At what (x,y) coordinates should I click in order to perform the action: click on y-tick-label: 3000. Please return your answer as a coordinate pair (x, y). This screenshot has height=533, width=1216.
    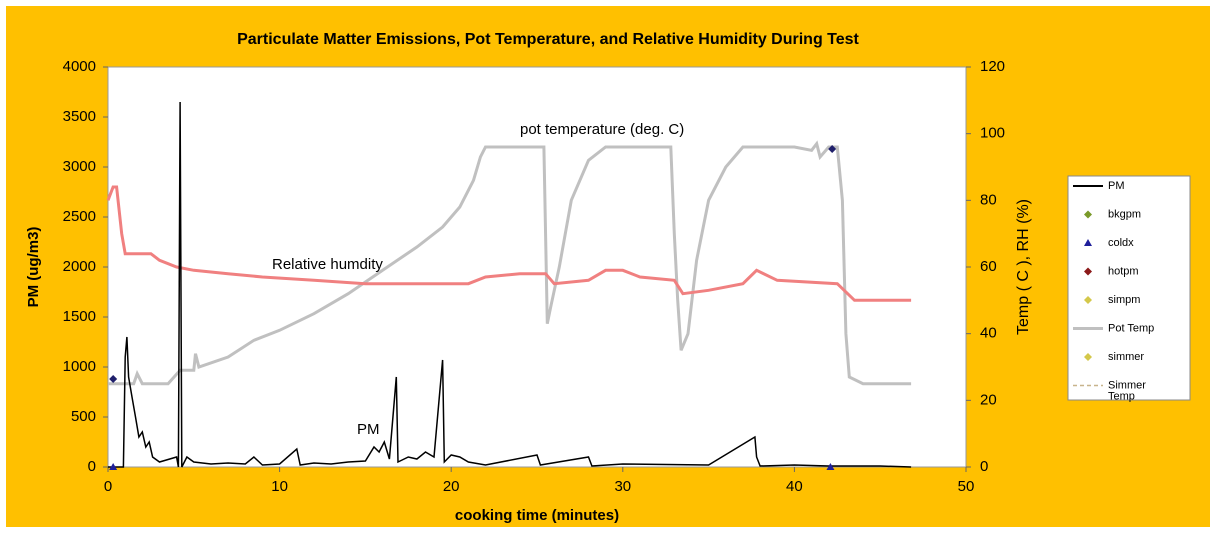
    Looking at the image, I should click on (79, 166).